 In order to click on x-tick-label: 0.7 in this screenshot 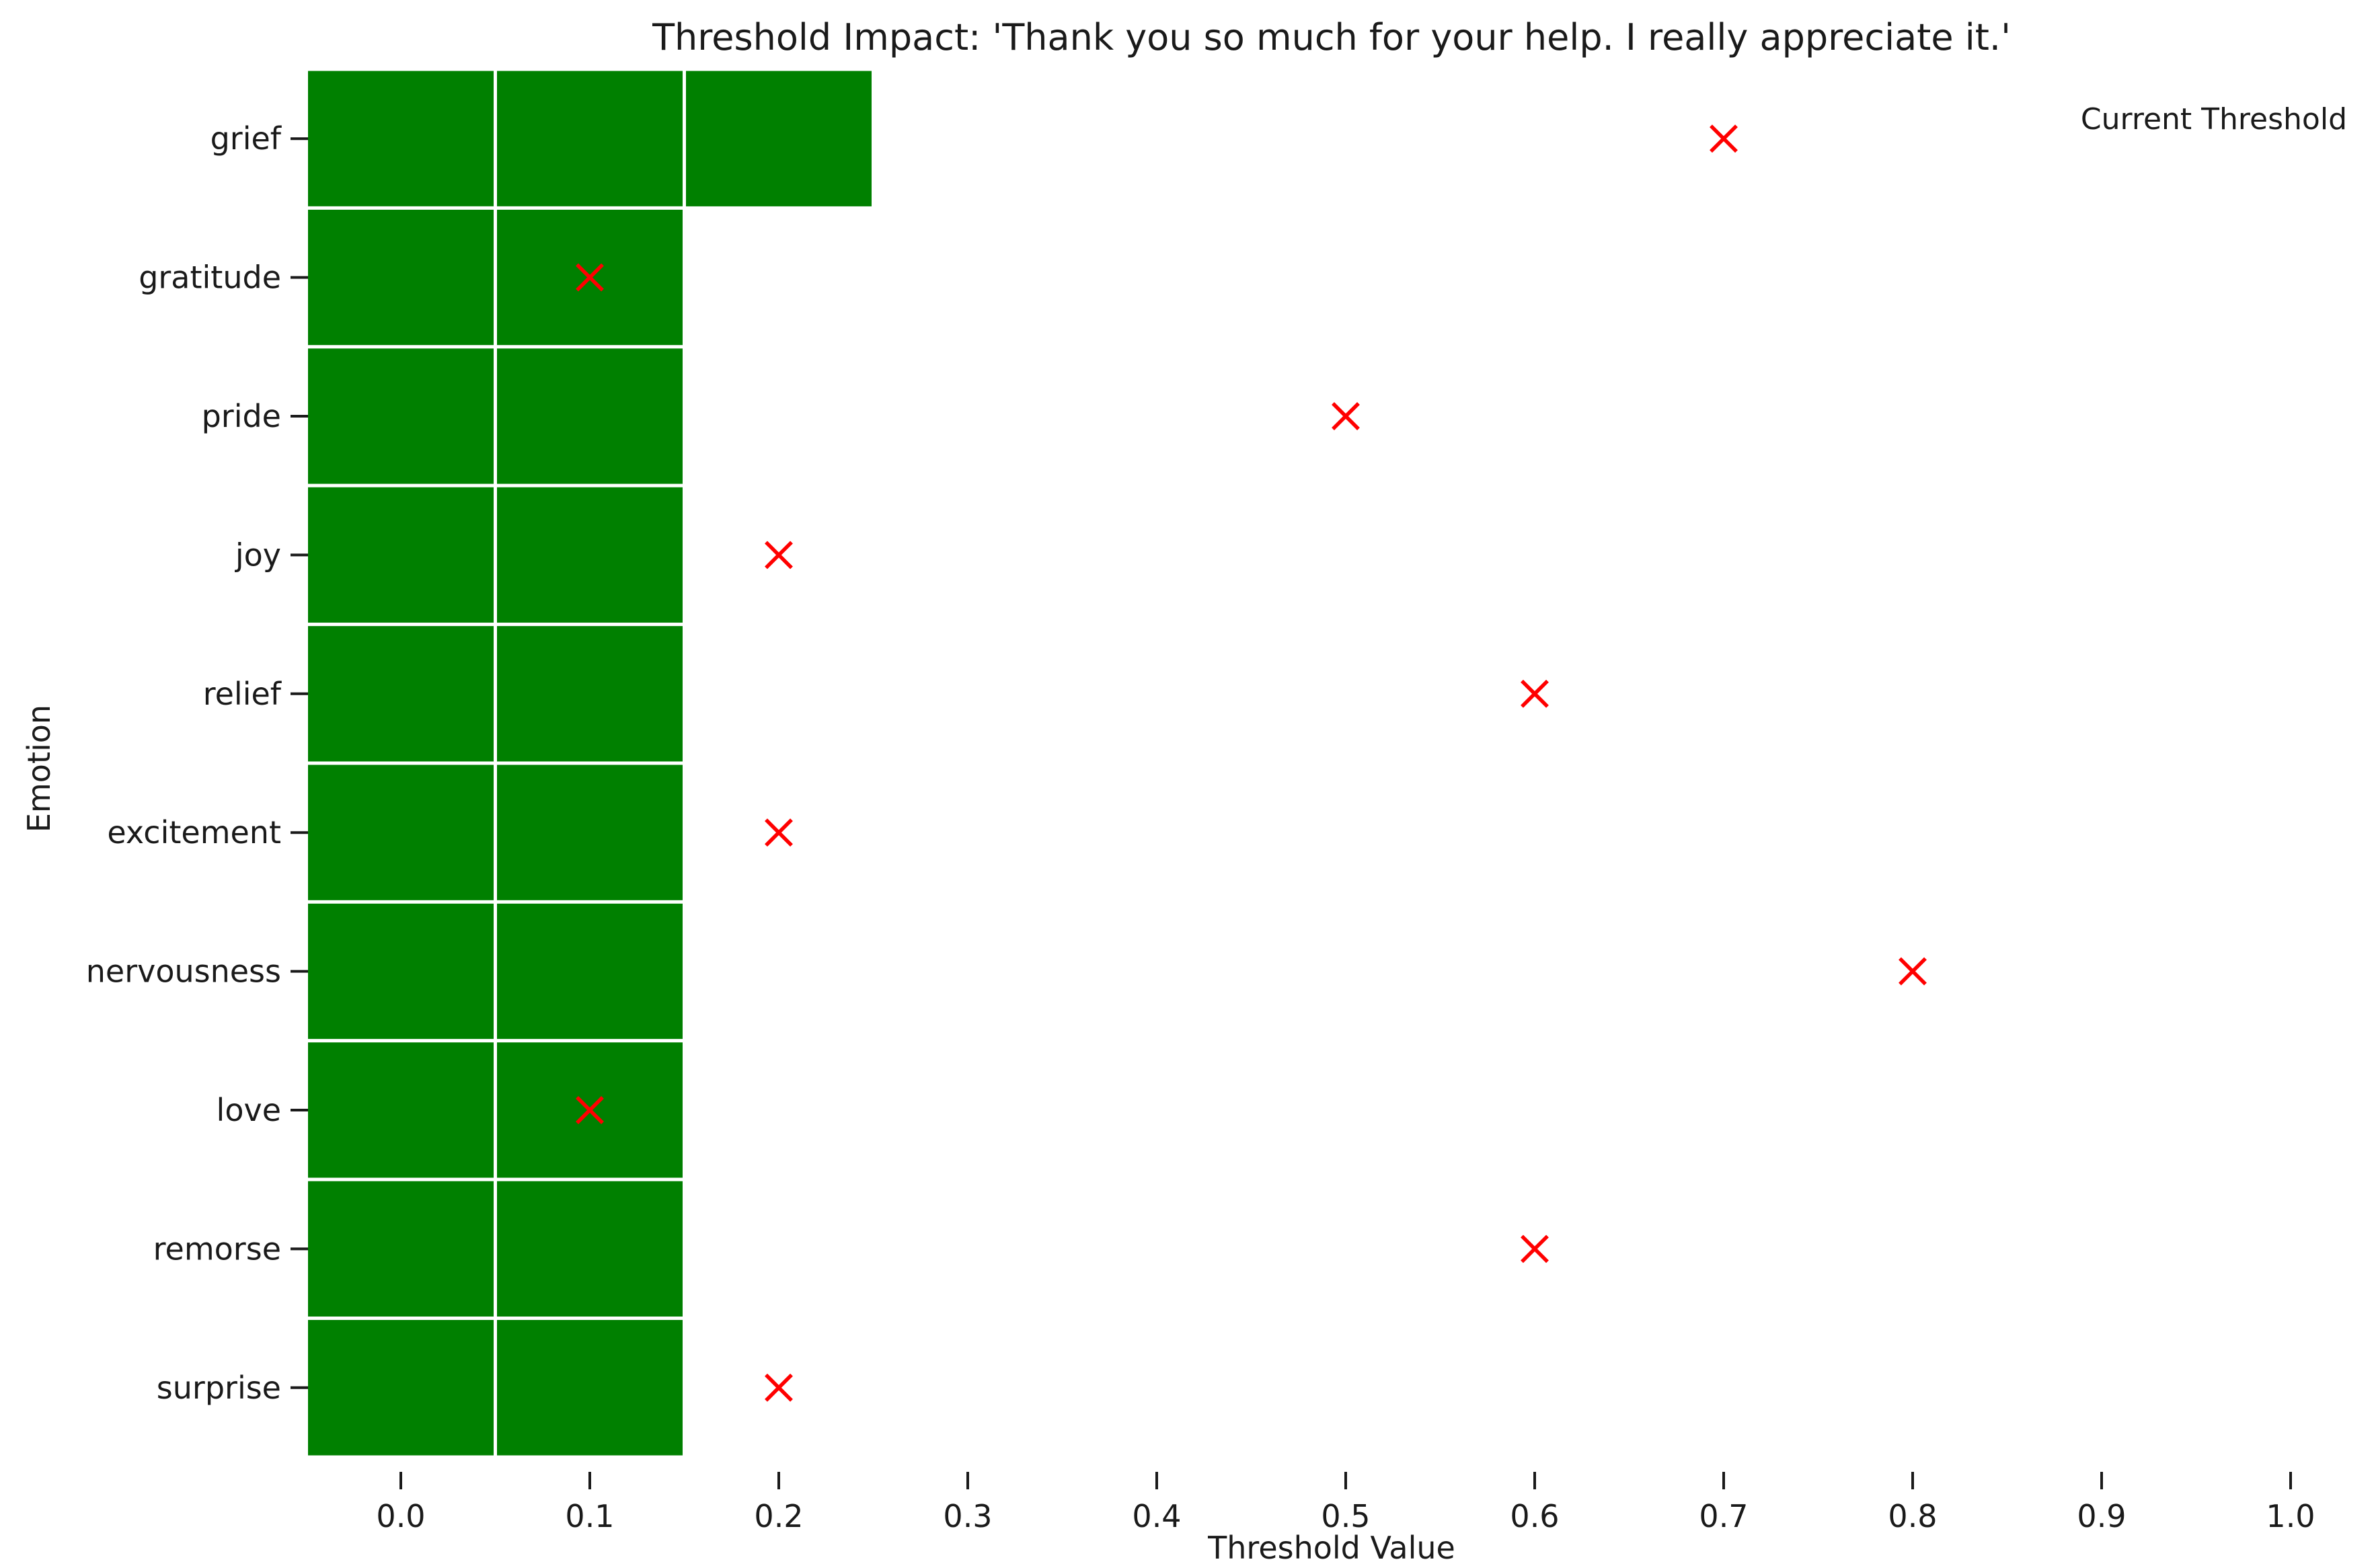, I will do `click(1723, 1516)`.